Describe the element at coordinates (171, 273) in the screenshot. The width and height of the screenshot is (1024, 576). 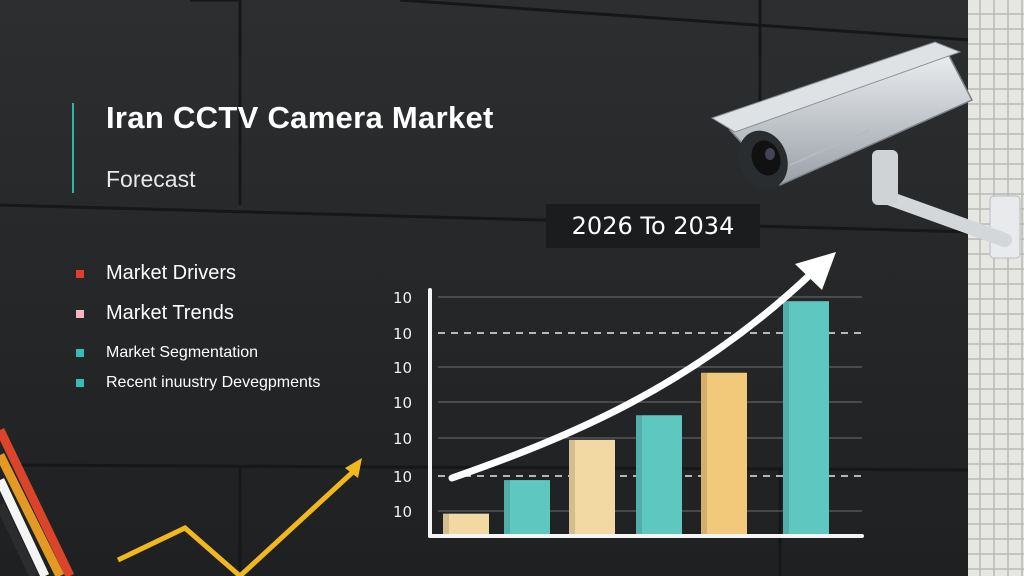
I see `list-item-label: Market Drivers` at that location.